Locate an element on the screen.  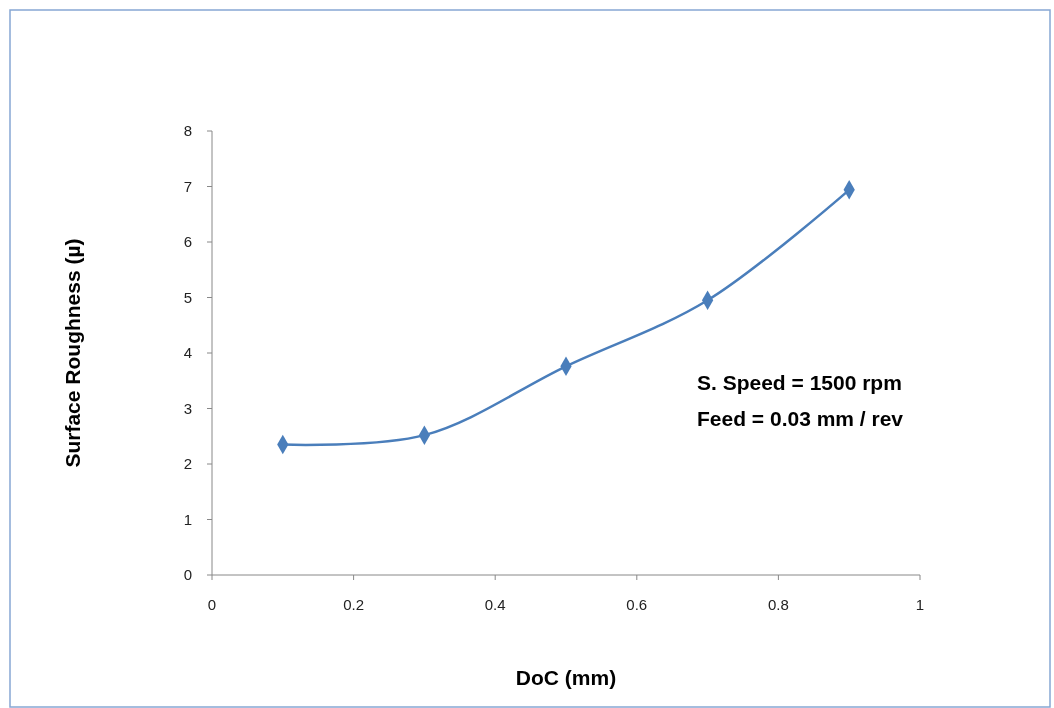
x-tick-label: 0.2 is located at coordinates (354, 604).